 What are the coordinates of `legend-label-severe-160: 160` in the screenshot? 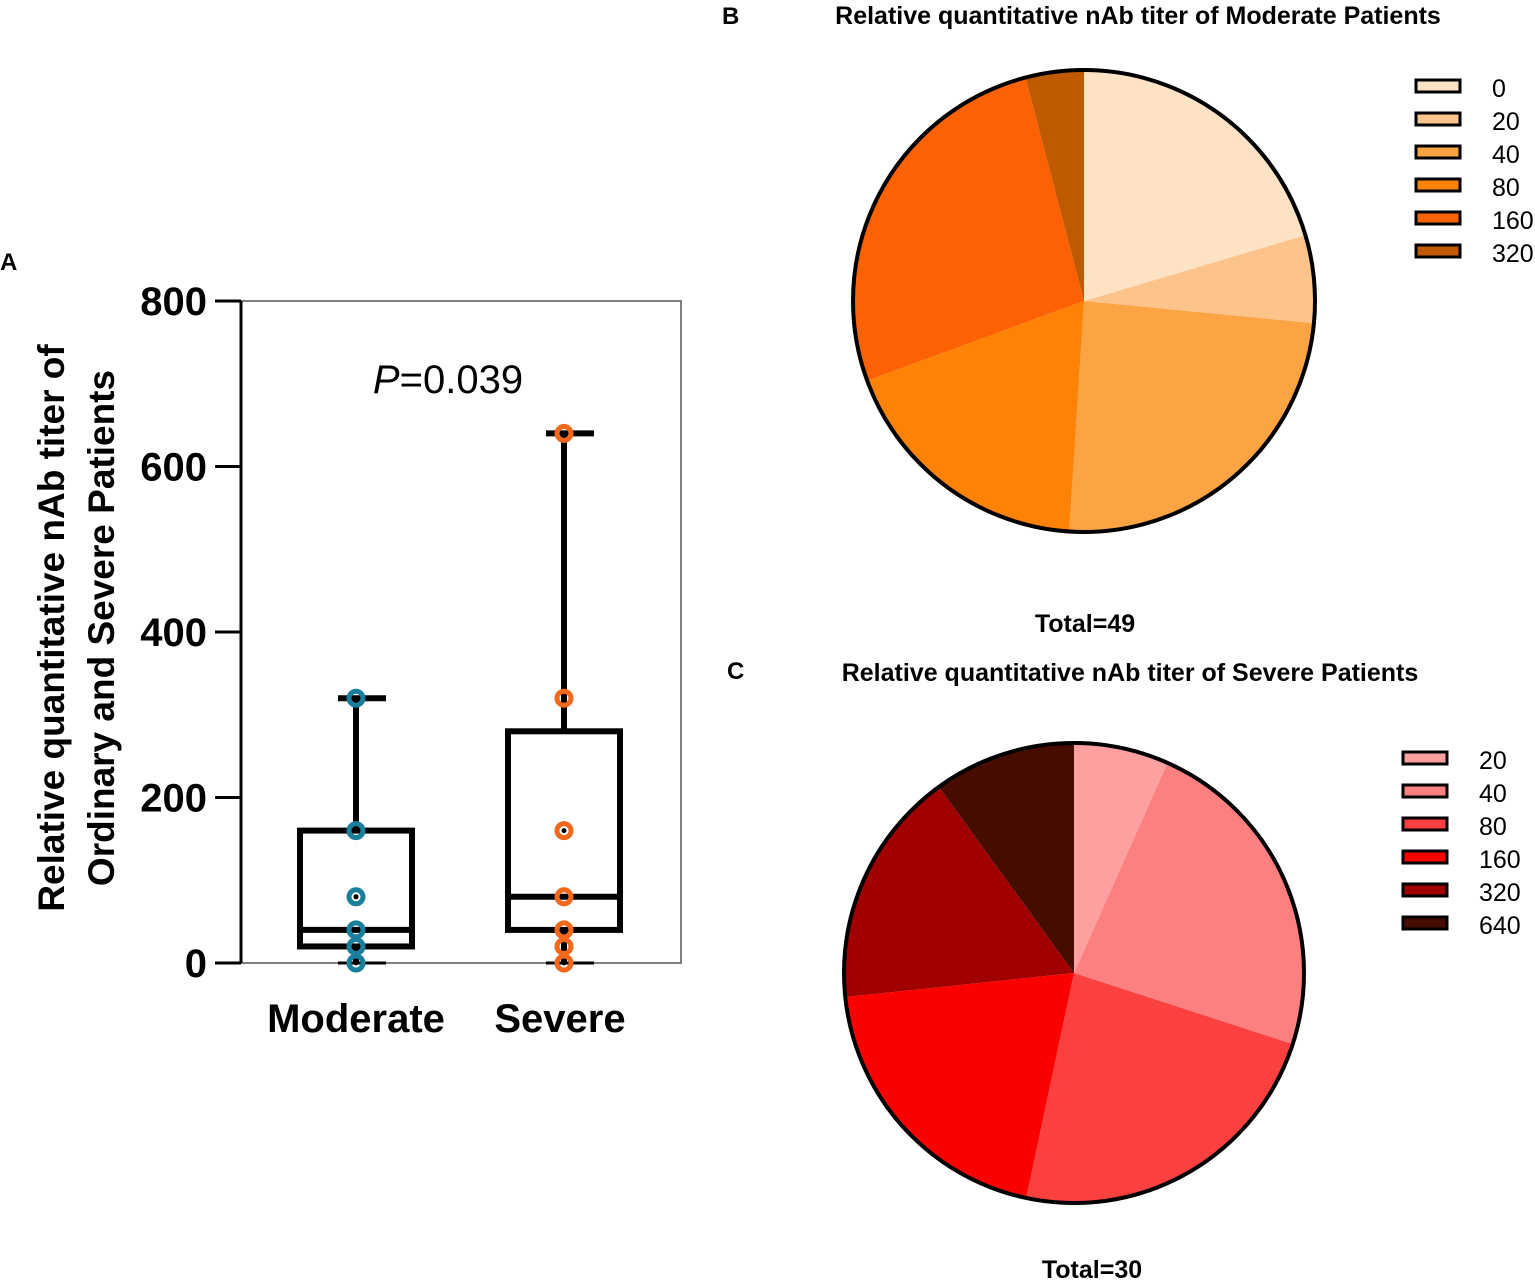 It's located at (1500, 860).